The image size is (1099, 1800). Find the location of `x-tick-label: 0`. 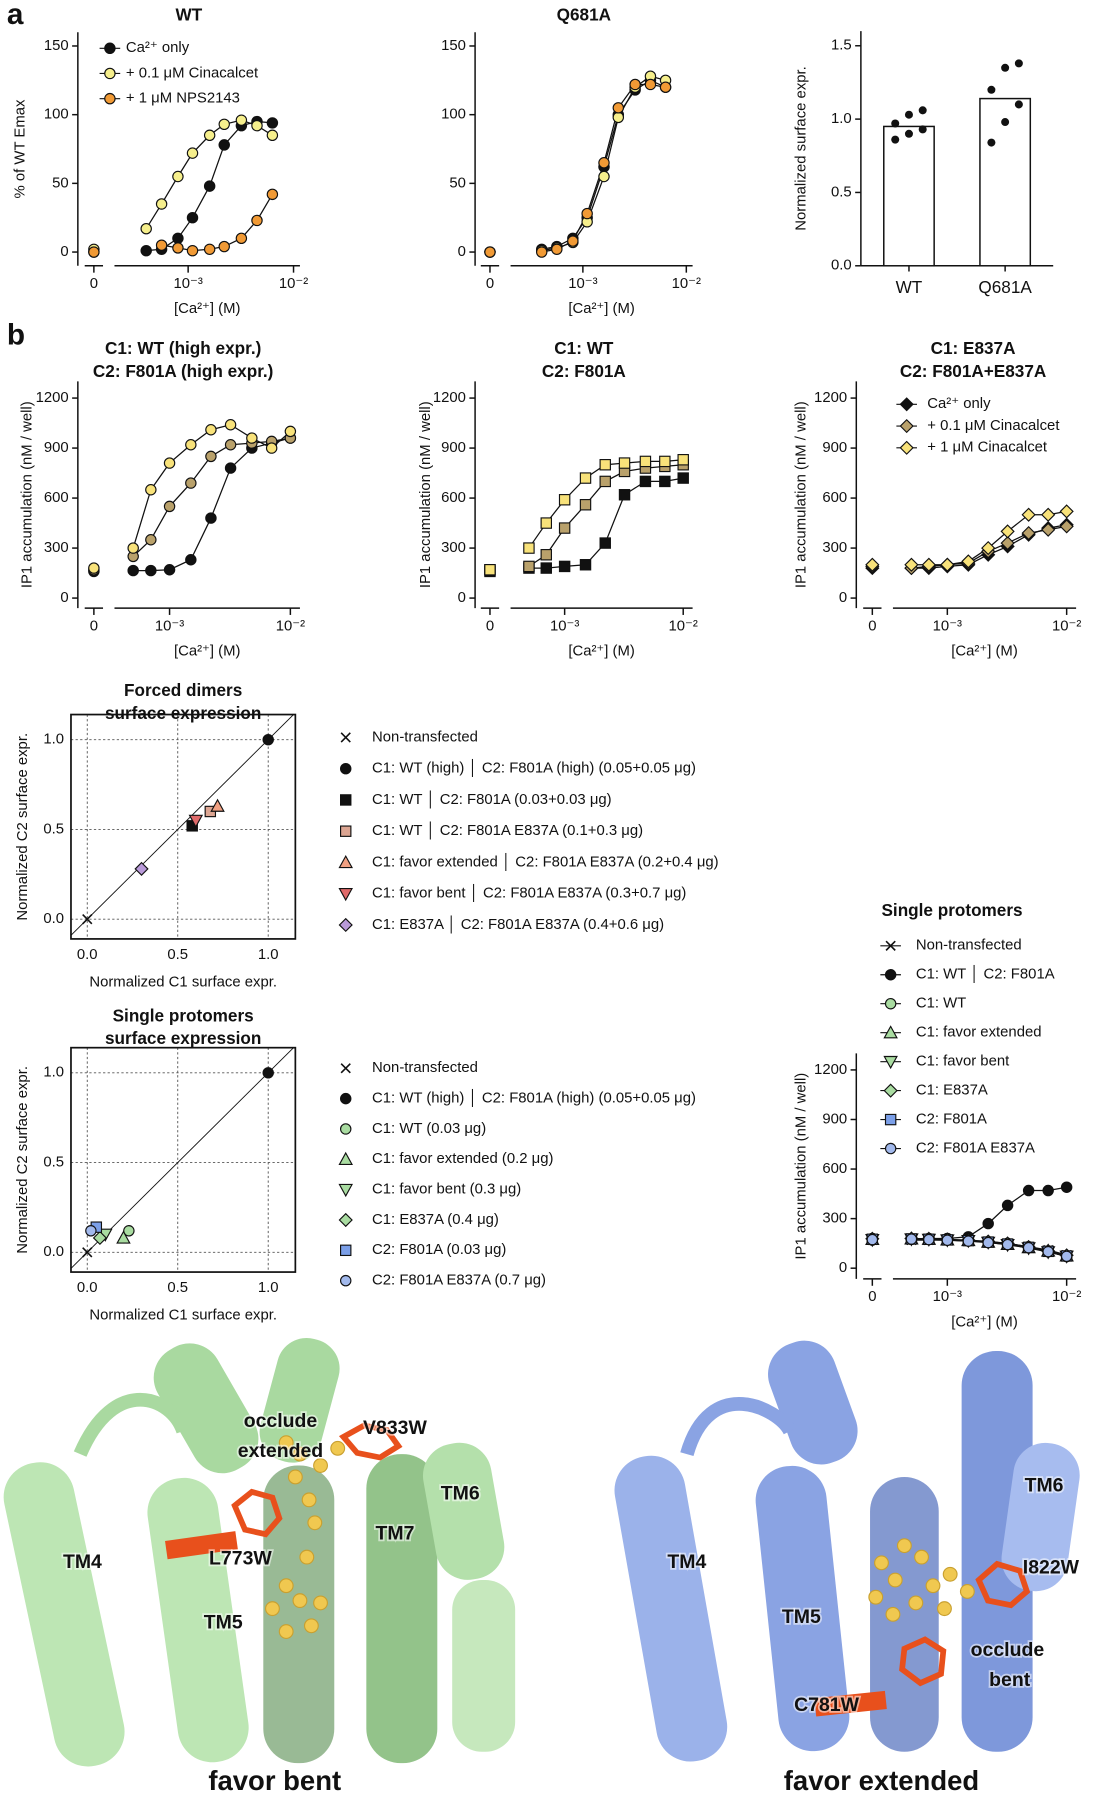

x-tick-label: 0 is located at coordinates (94, 284).